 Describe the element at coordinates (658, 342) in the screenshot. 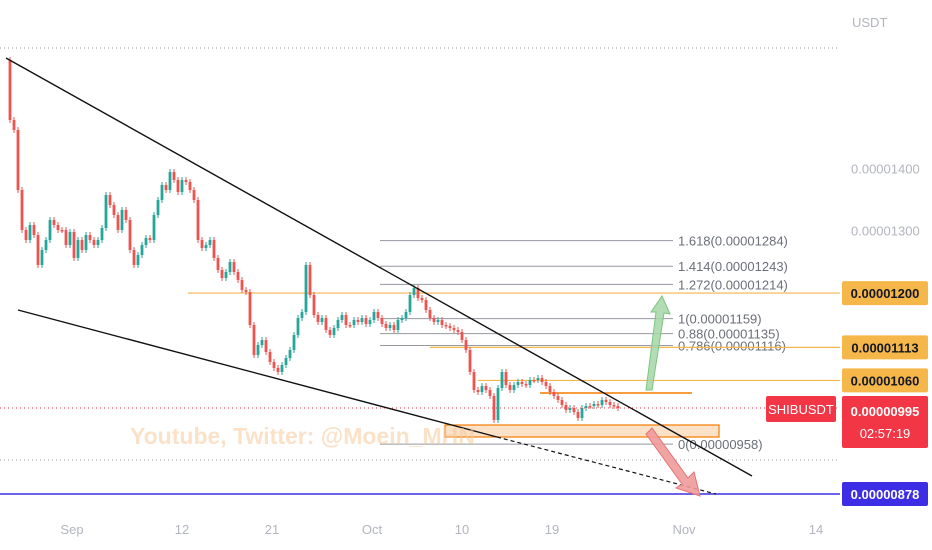

I see `bullish-arrow` at that location.